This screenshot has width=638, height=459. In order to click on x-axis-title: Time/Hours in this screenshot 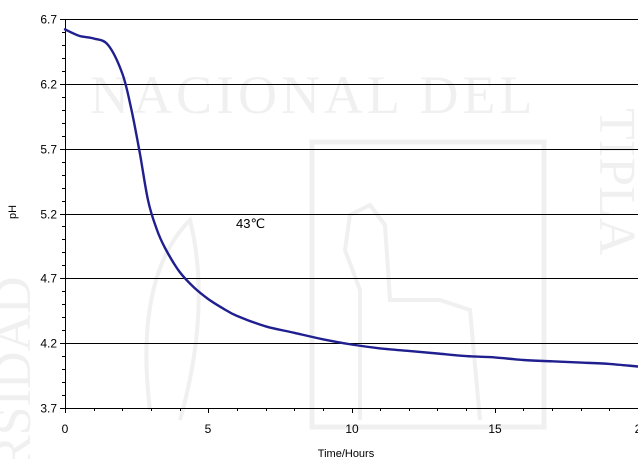, I will do `click(346, 453)`.